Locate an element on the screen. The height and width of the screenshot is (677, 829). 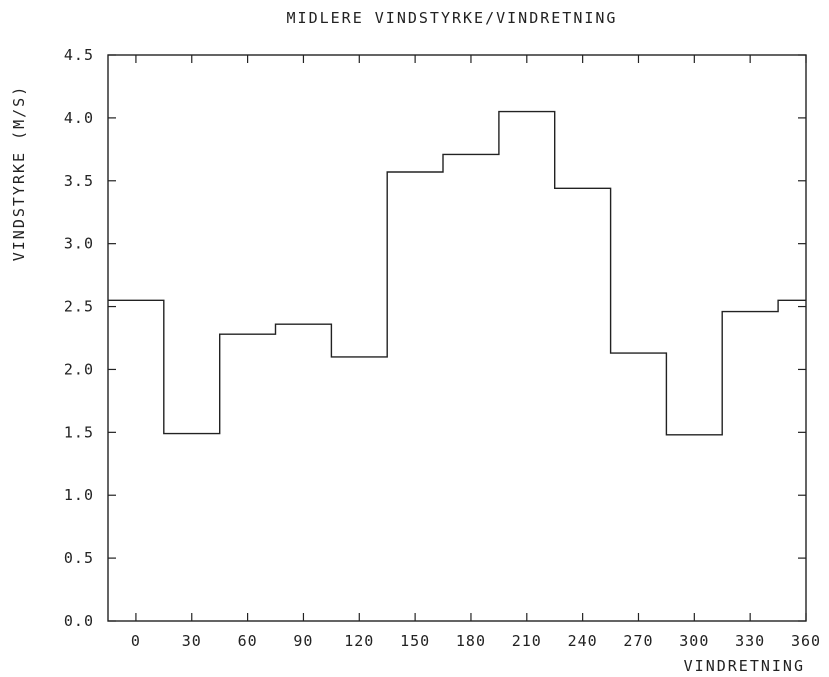
x-tick-label: 60 is located at coordinates (248, 641).